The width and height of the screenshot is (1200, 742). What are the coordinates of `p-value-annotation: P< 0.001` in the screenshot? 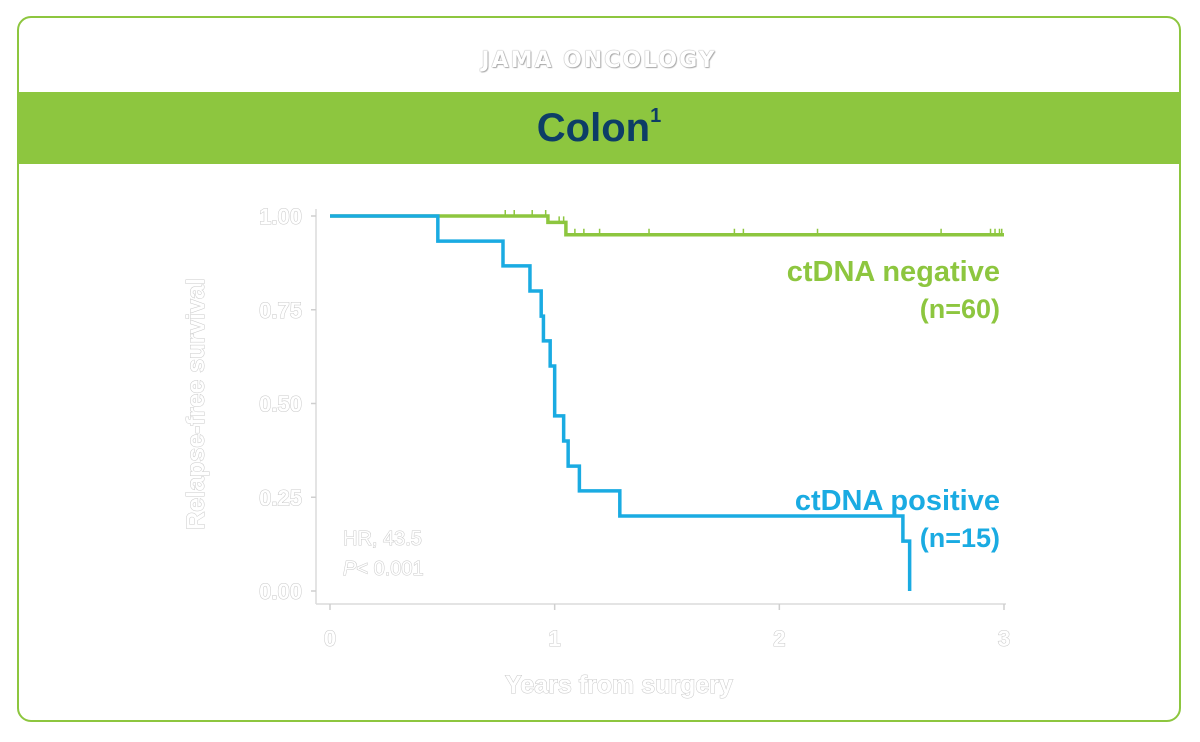 It's located at (383, 569).